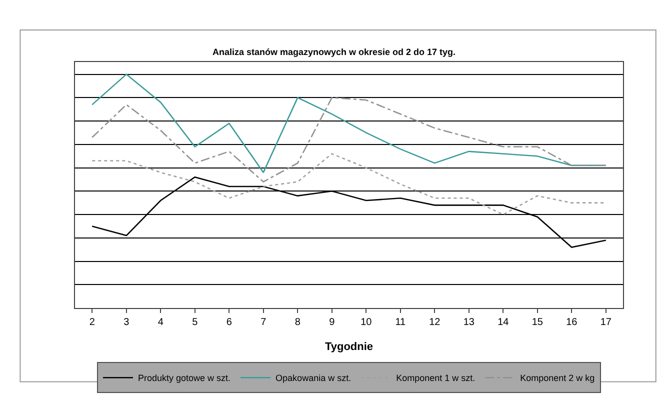 The height and width of the screenshot is (405, 668). Describe the element at coordinates (184, 378) in the screenshot. I see `legend-label: Produkty gotowe w szt.` at that location.